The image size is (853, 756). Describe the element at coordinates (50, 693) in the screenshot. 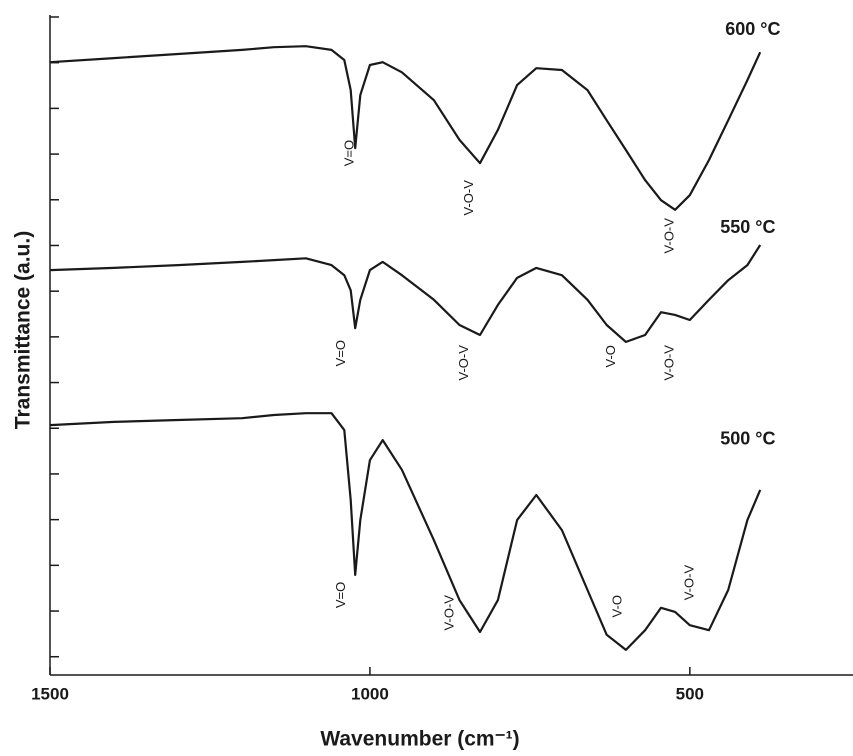

I see `x-tick-label: 1500` at that location.